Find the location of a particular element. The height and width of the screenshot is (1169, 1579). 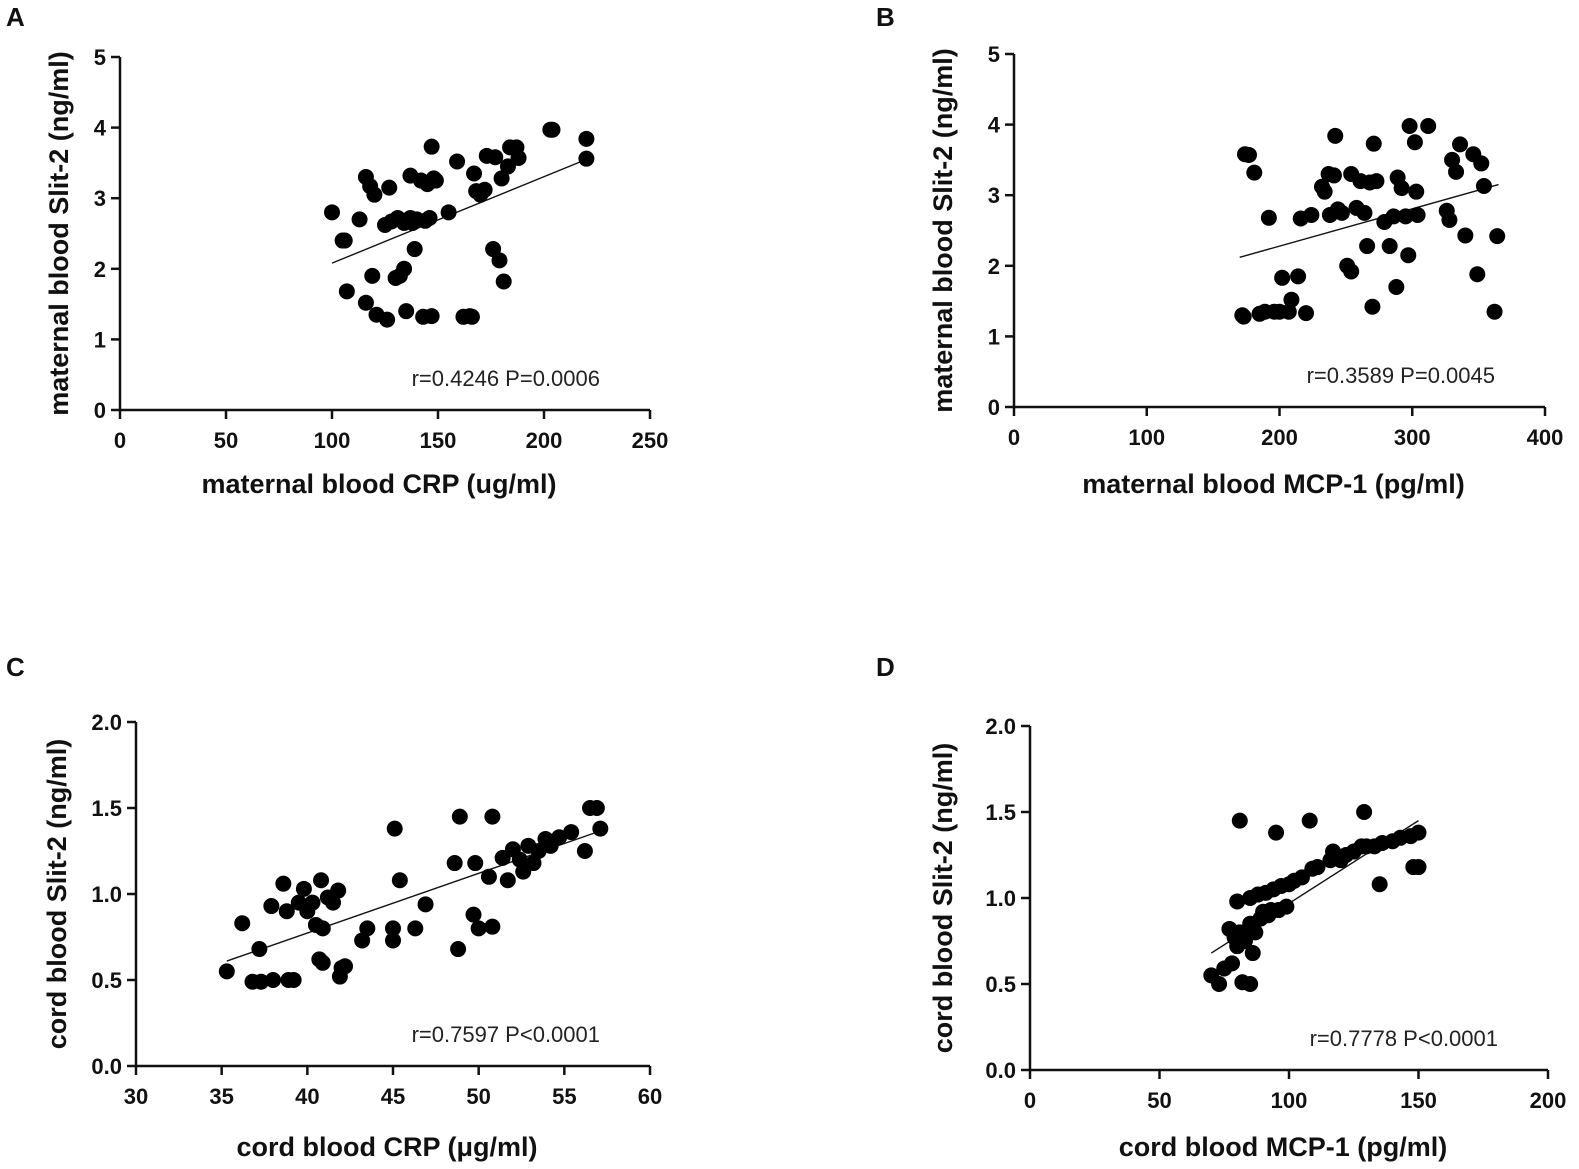

correlation-stat: r=0.4246 P=0.0006 is located at coordinates (506, 378).